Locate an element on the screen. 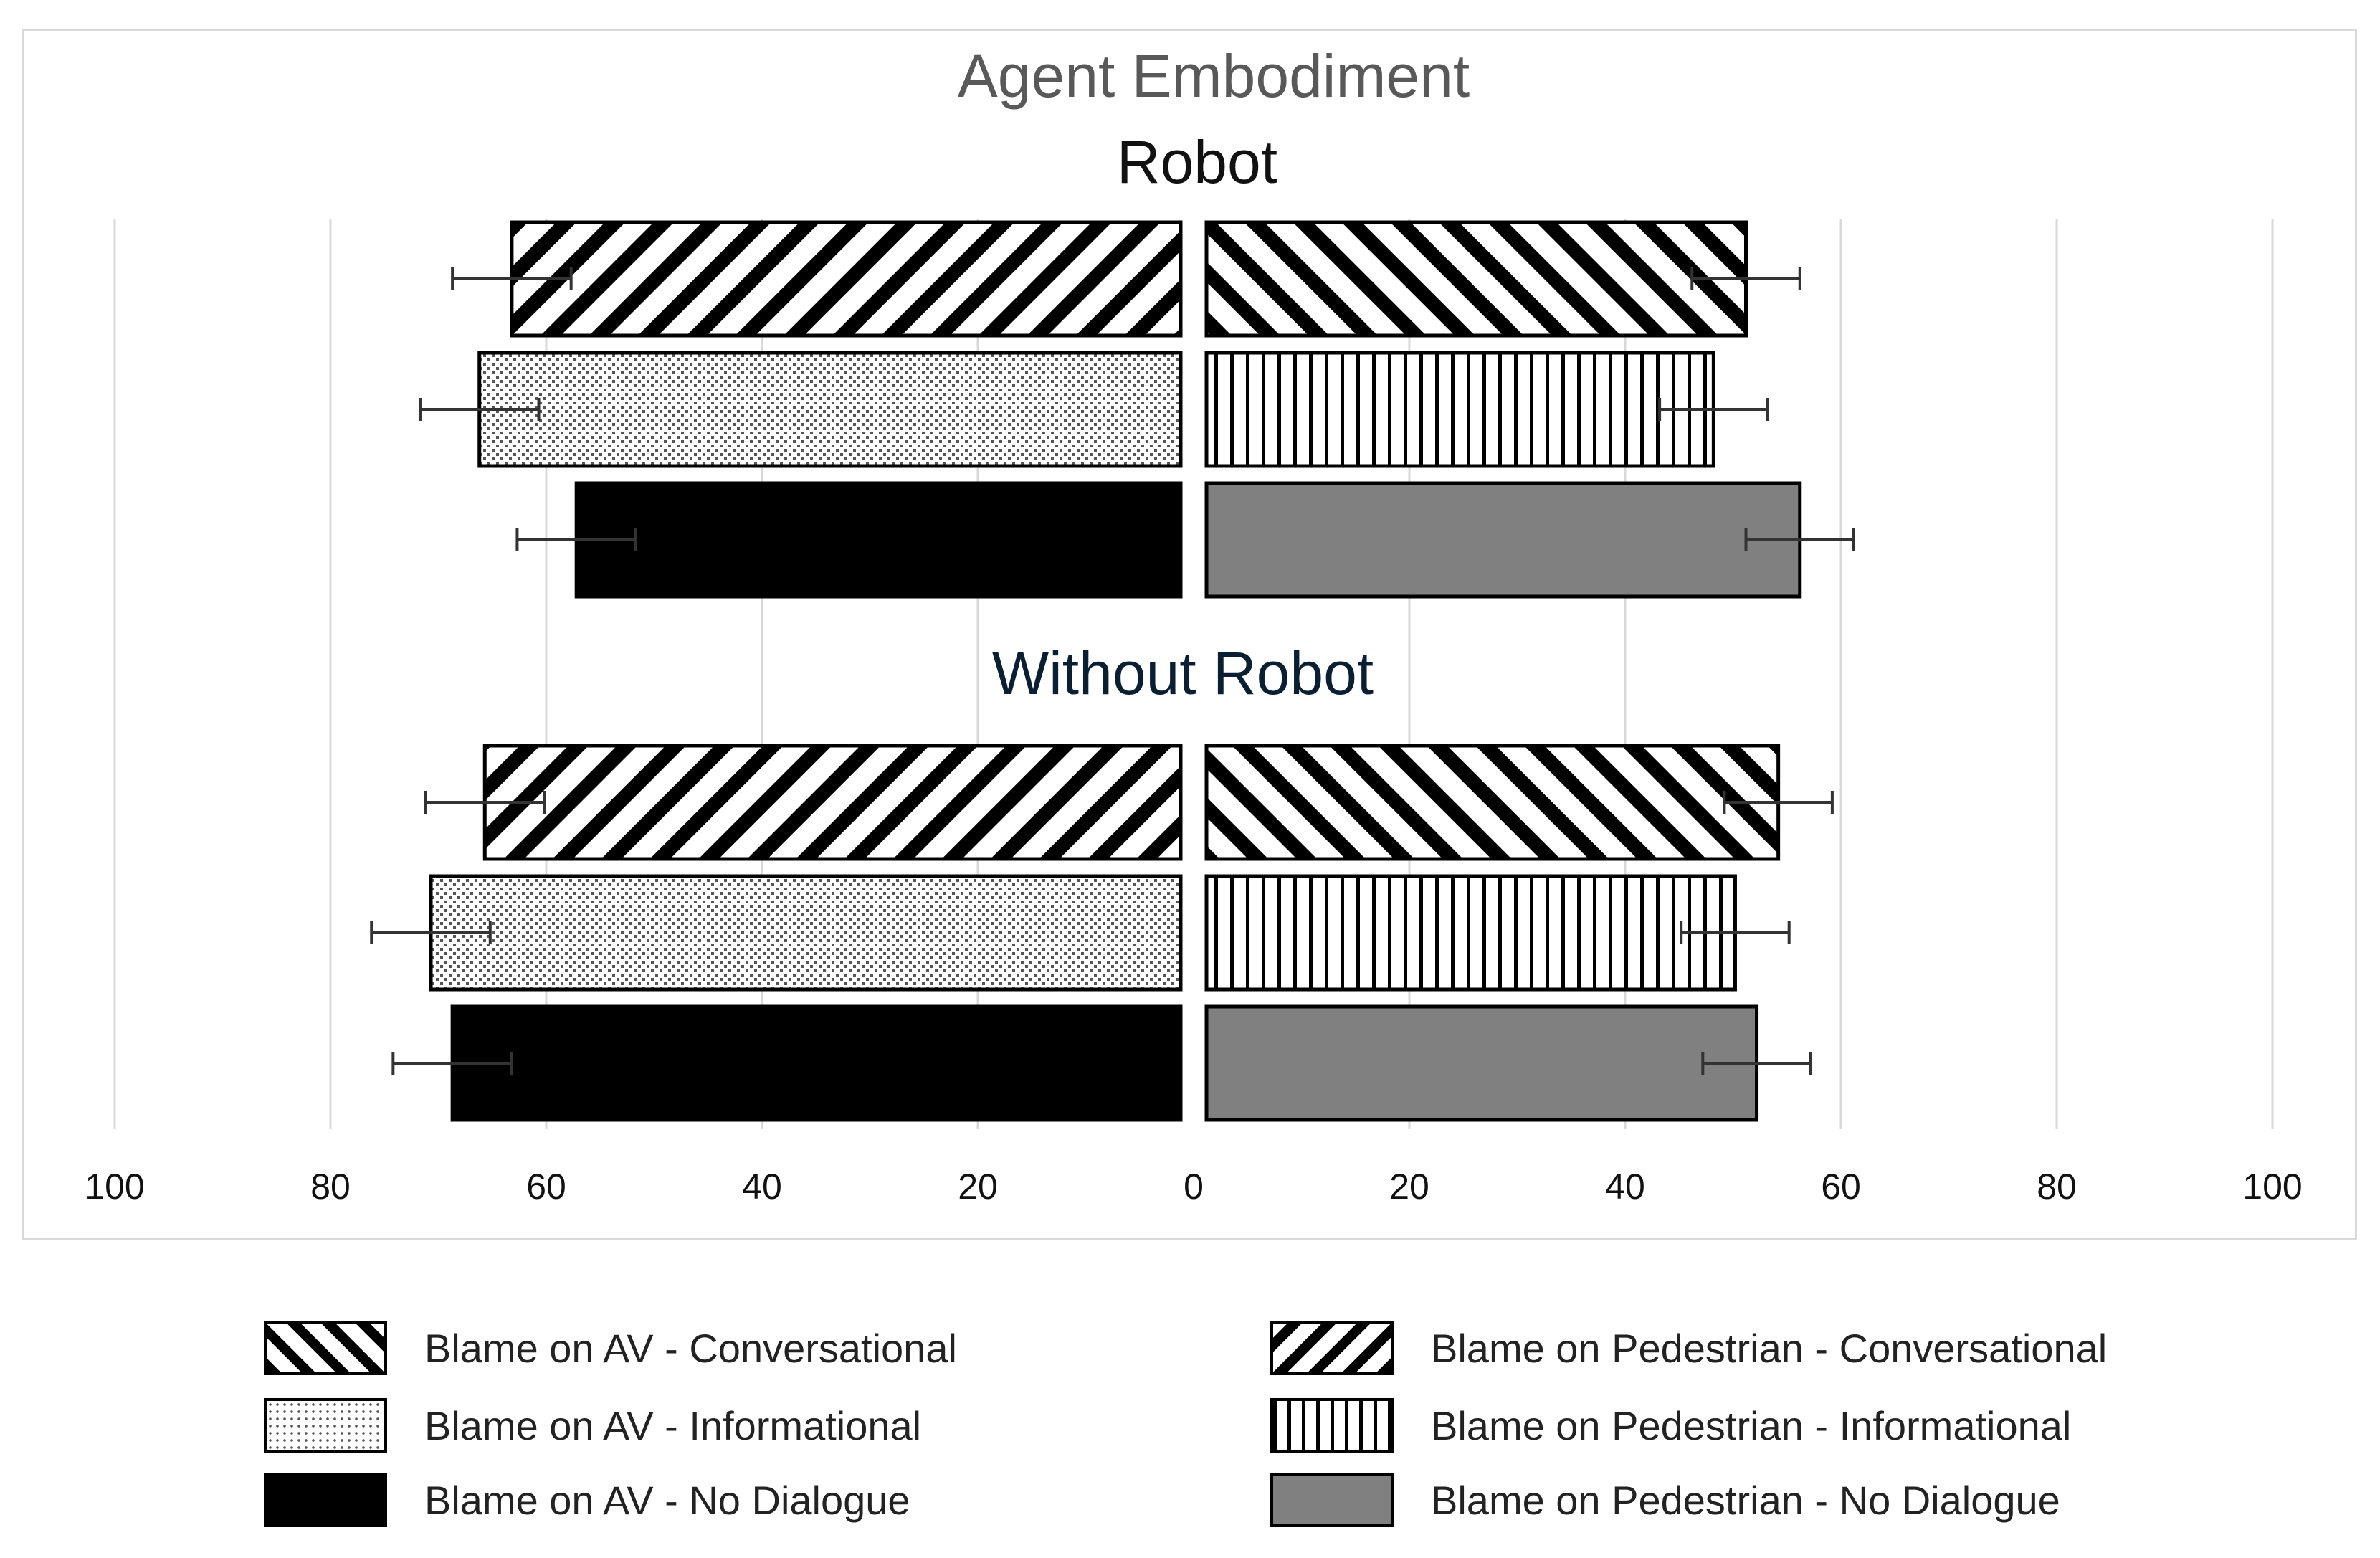  x-axis-tick-labels: 100 80 60 40 20 0 20 40 60 80 100 is located at coordinates (1193, 1187).